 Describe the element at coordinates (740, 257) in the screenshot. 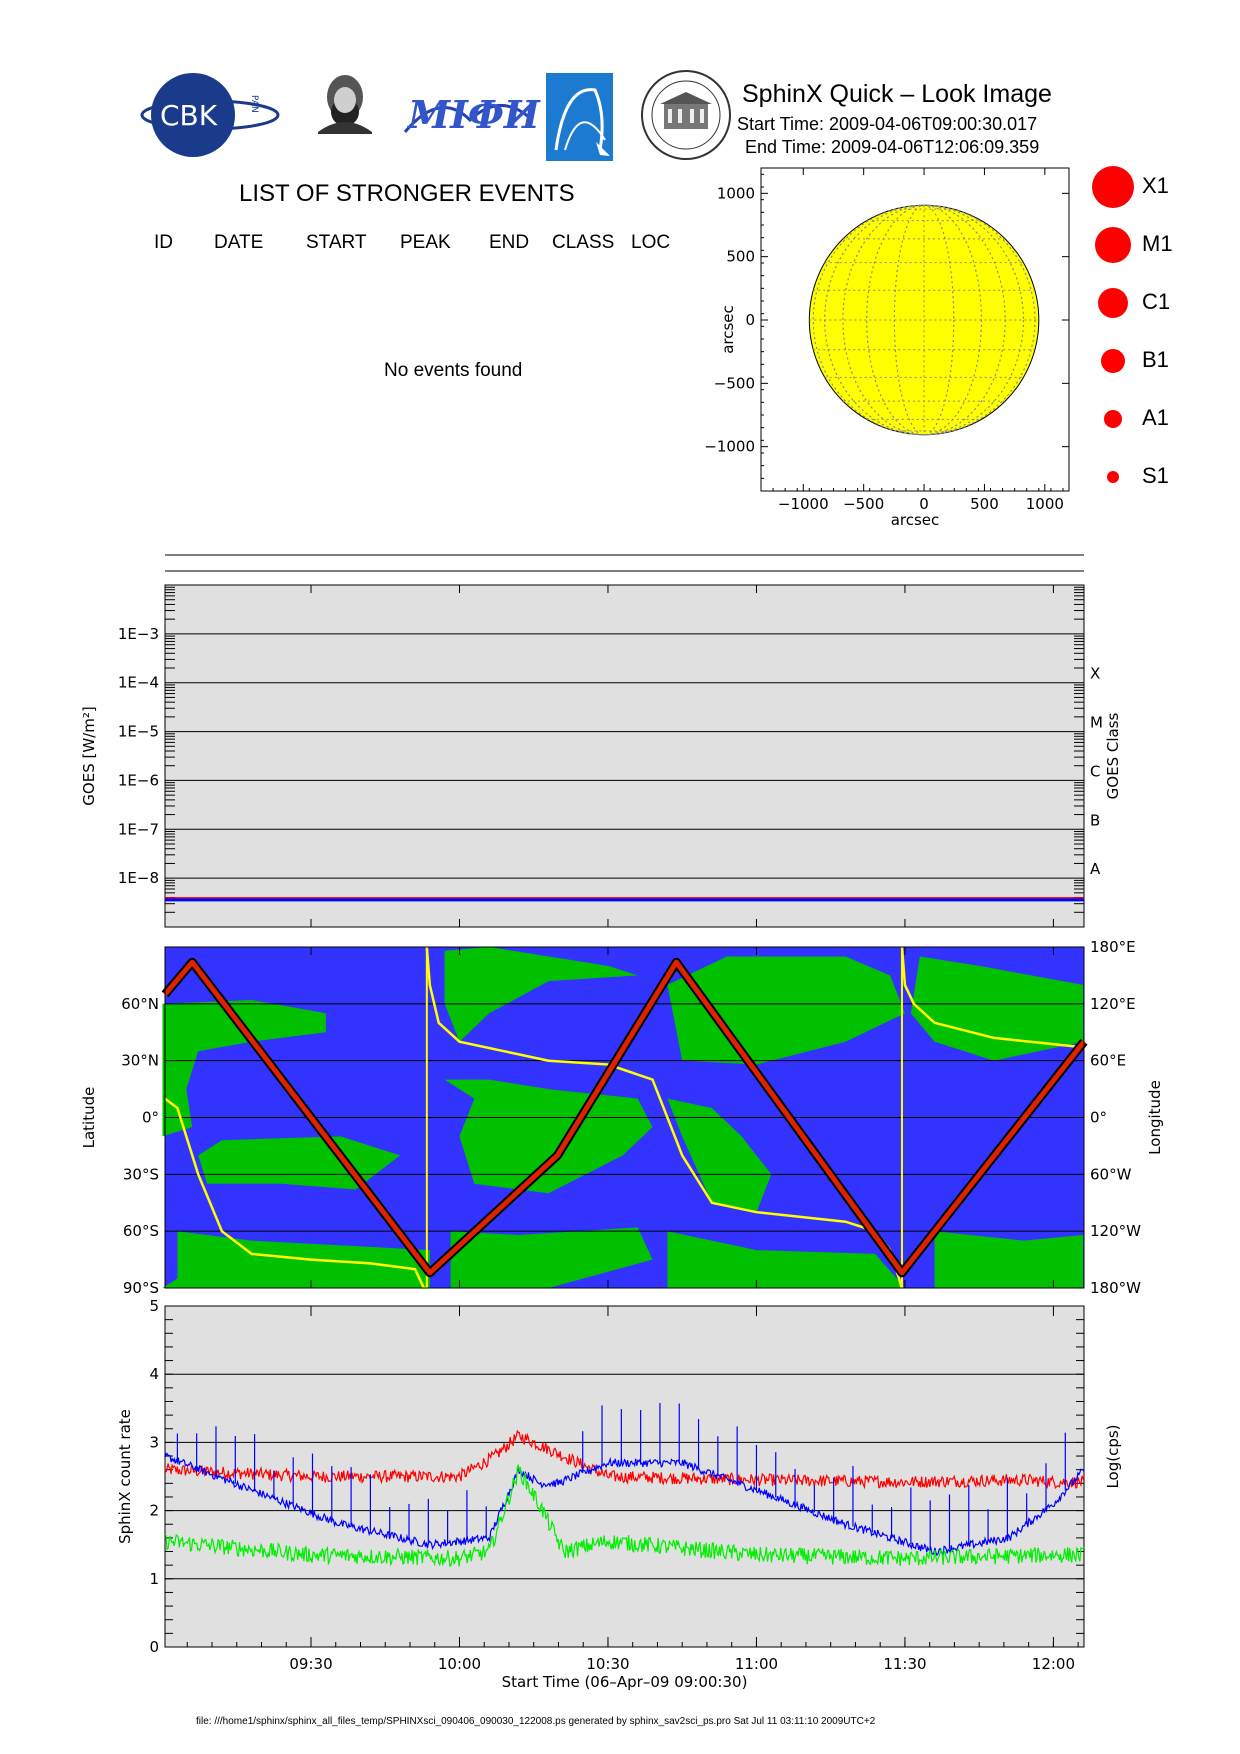

I see `map-y-tick-label: 500` at that location.